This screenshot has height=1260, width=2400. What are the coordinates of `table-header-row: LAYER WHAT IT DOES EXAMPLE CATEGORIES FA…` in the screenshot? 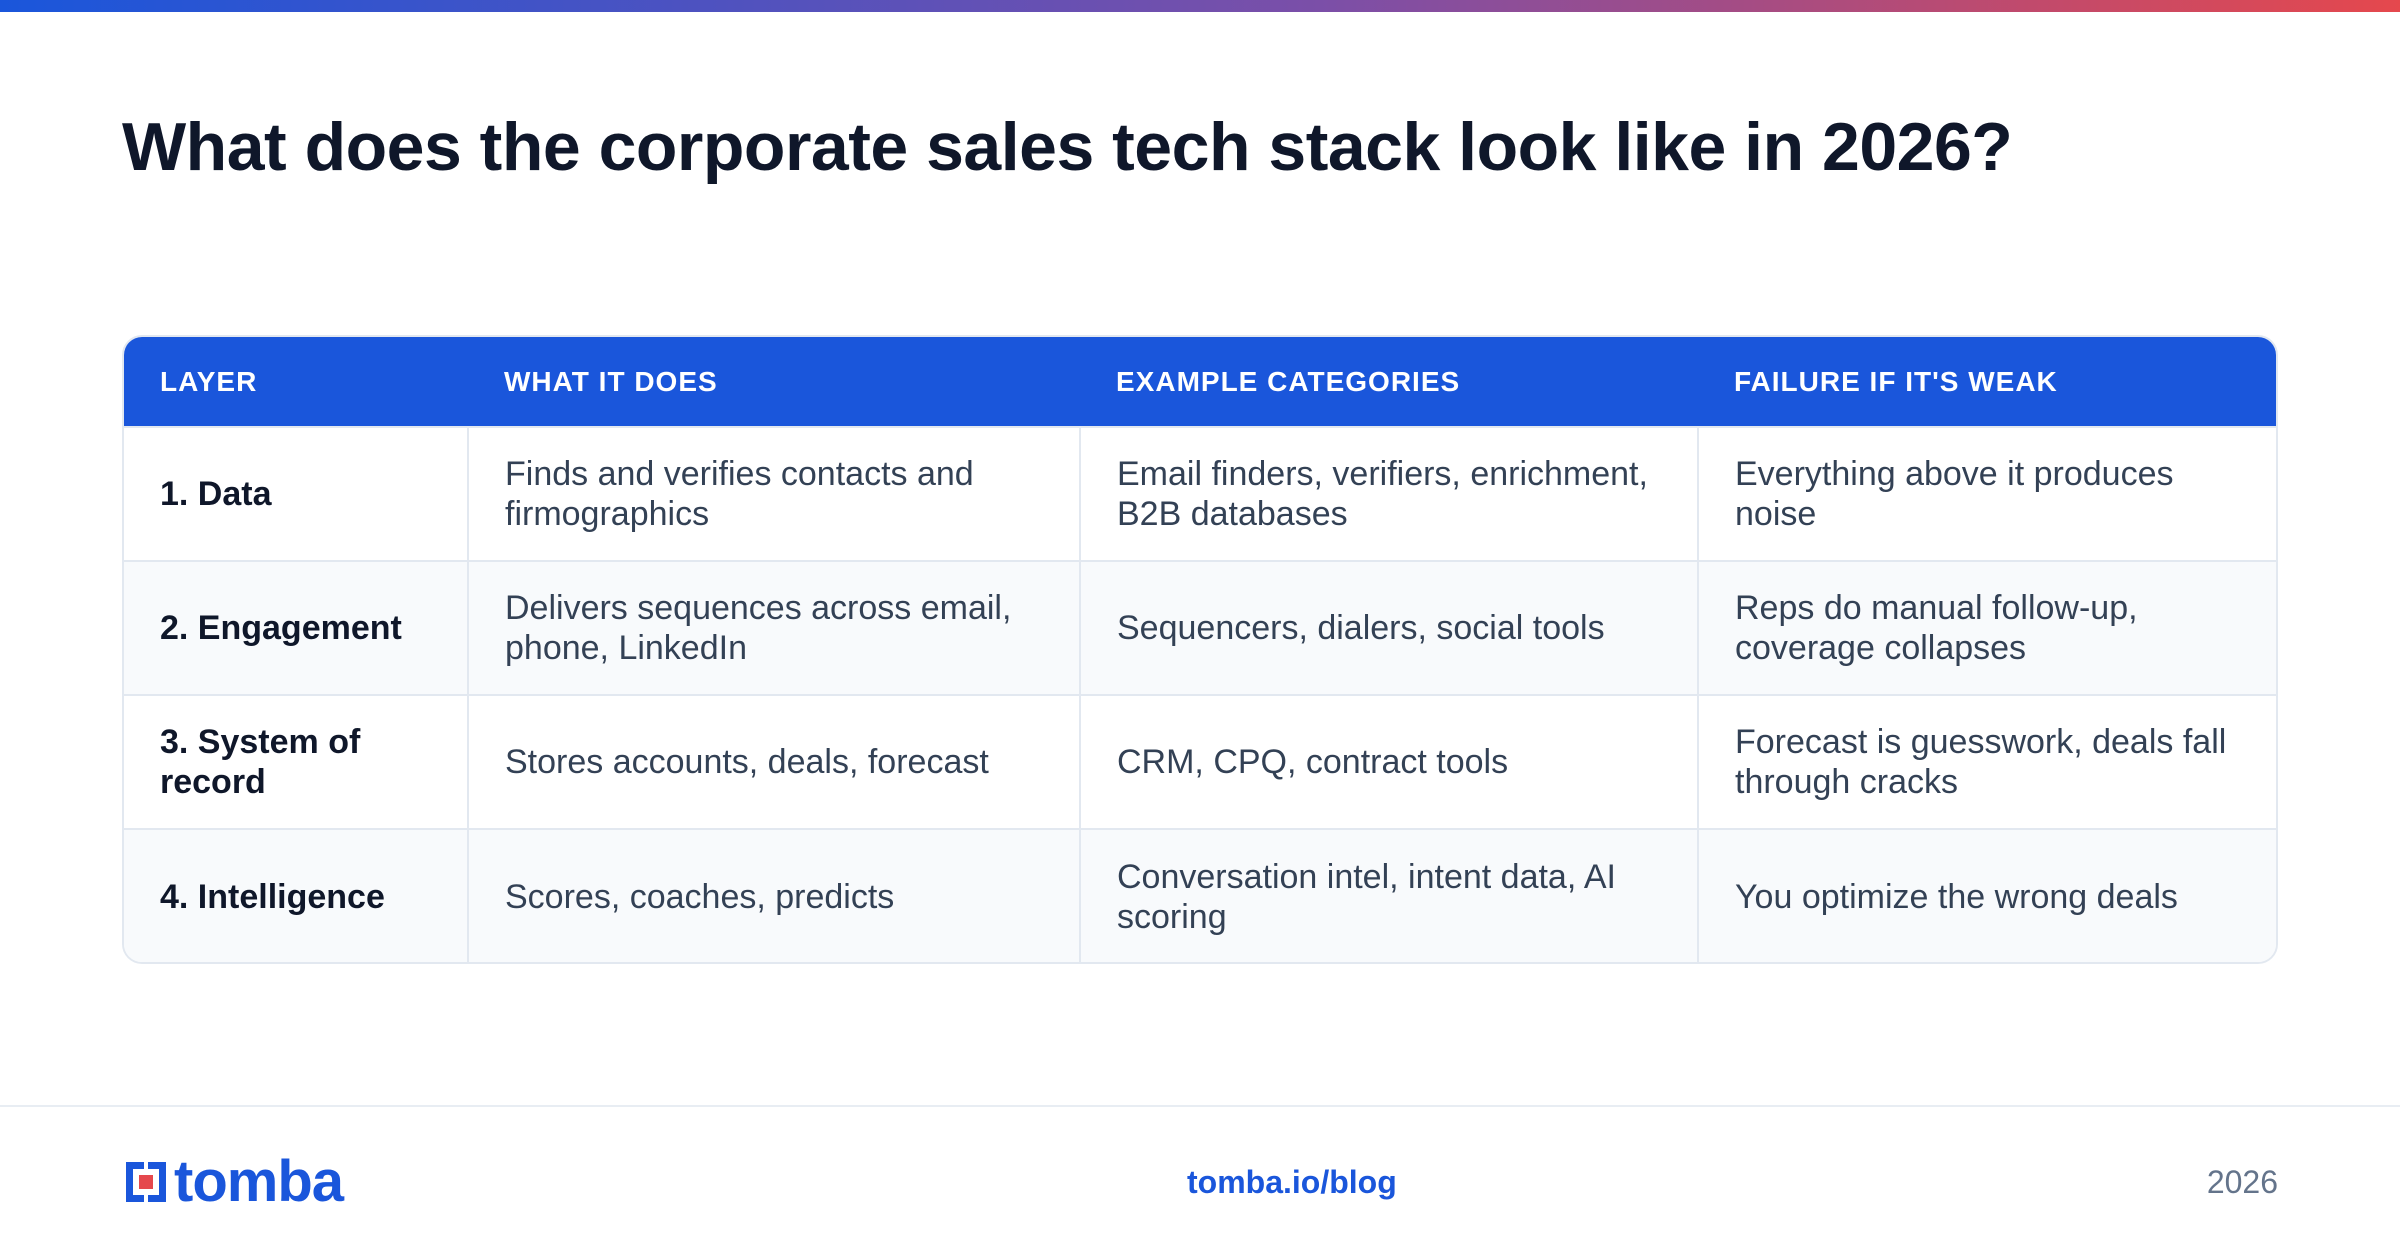 It's located at (1200, 382).